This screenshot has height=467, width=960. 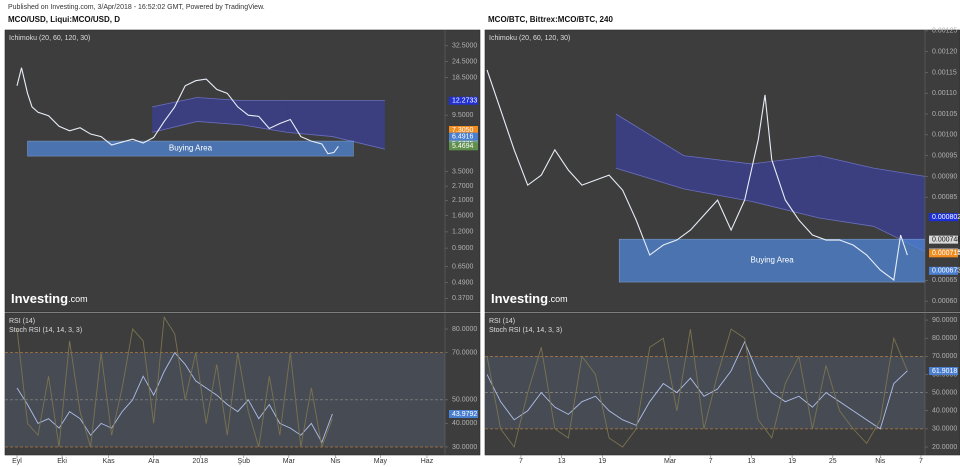 I want to click on y-tick-label: 1.6000, so click(x=463, y=216).